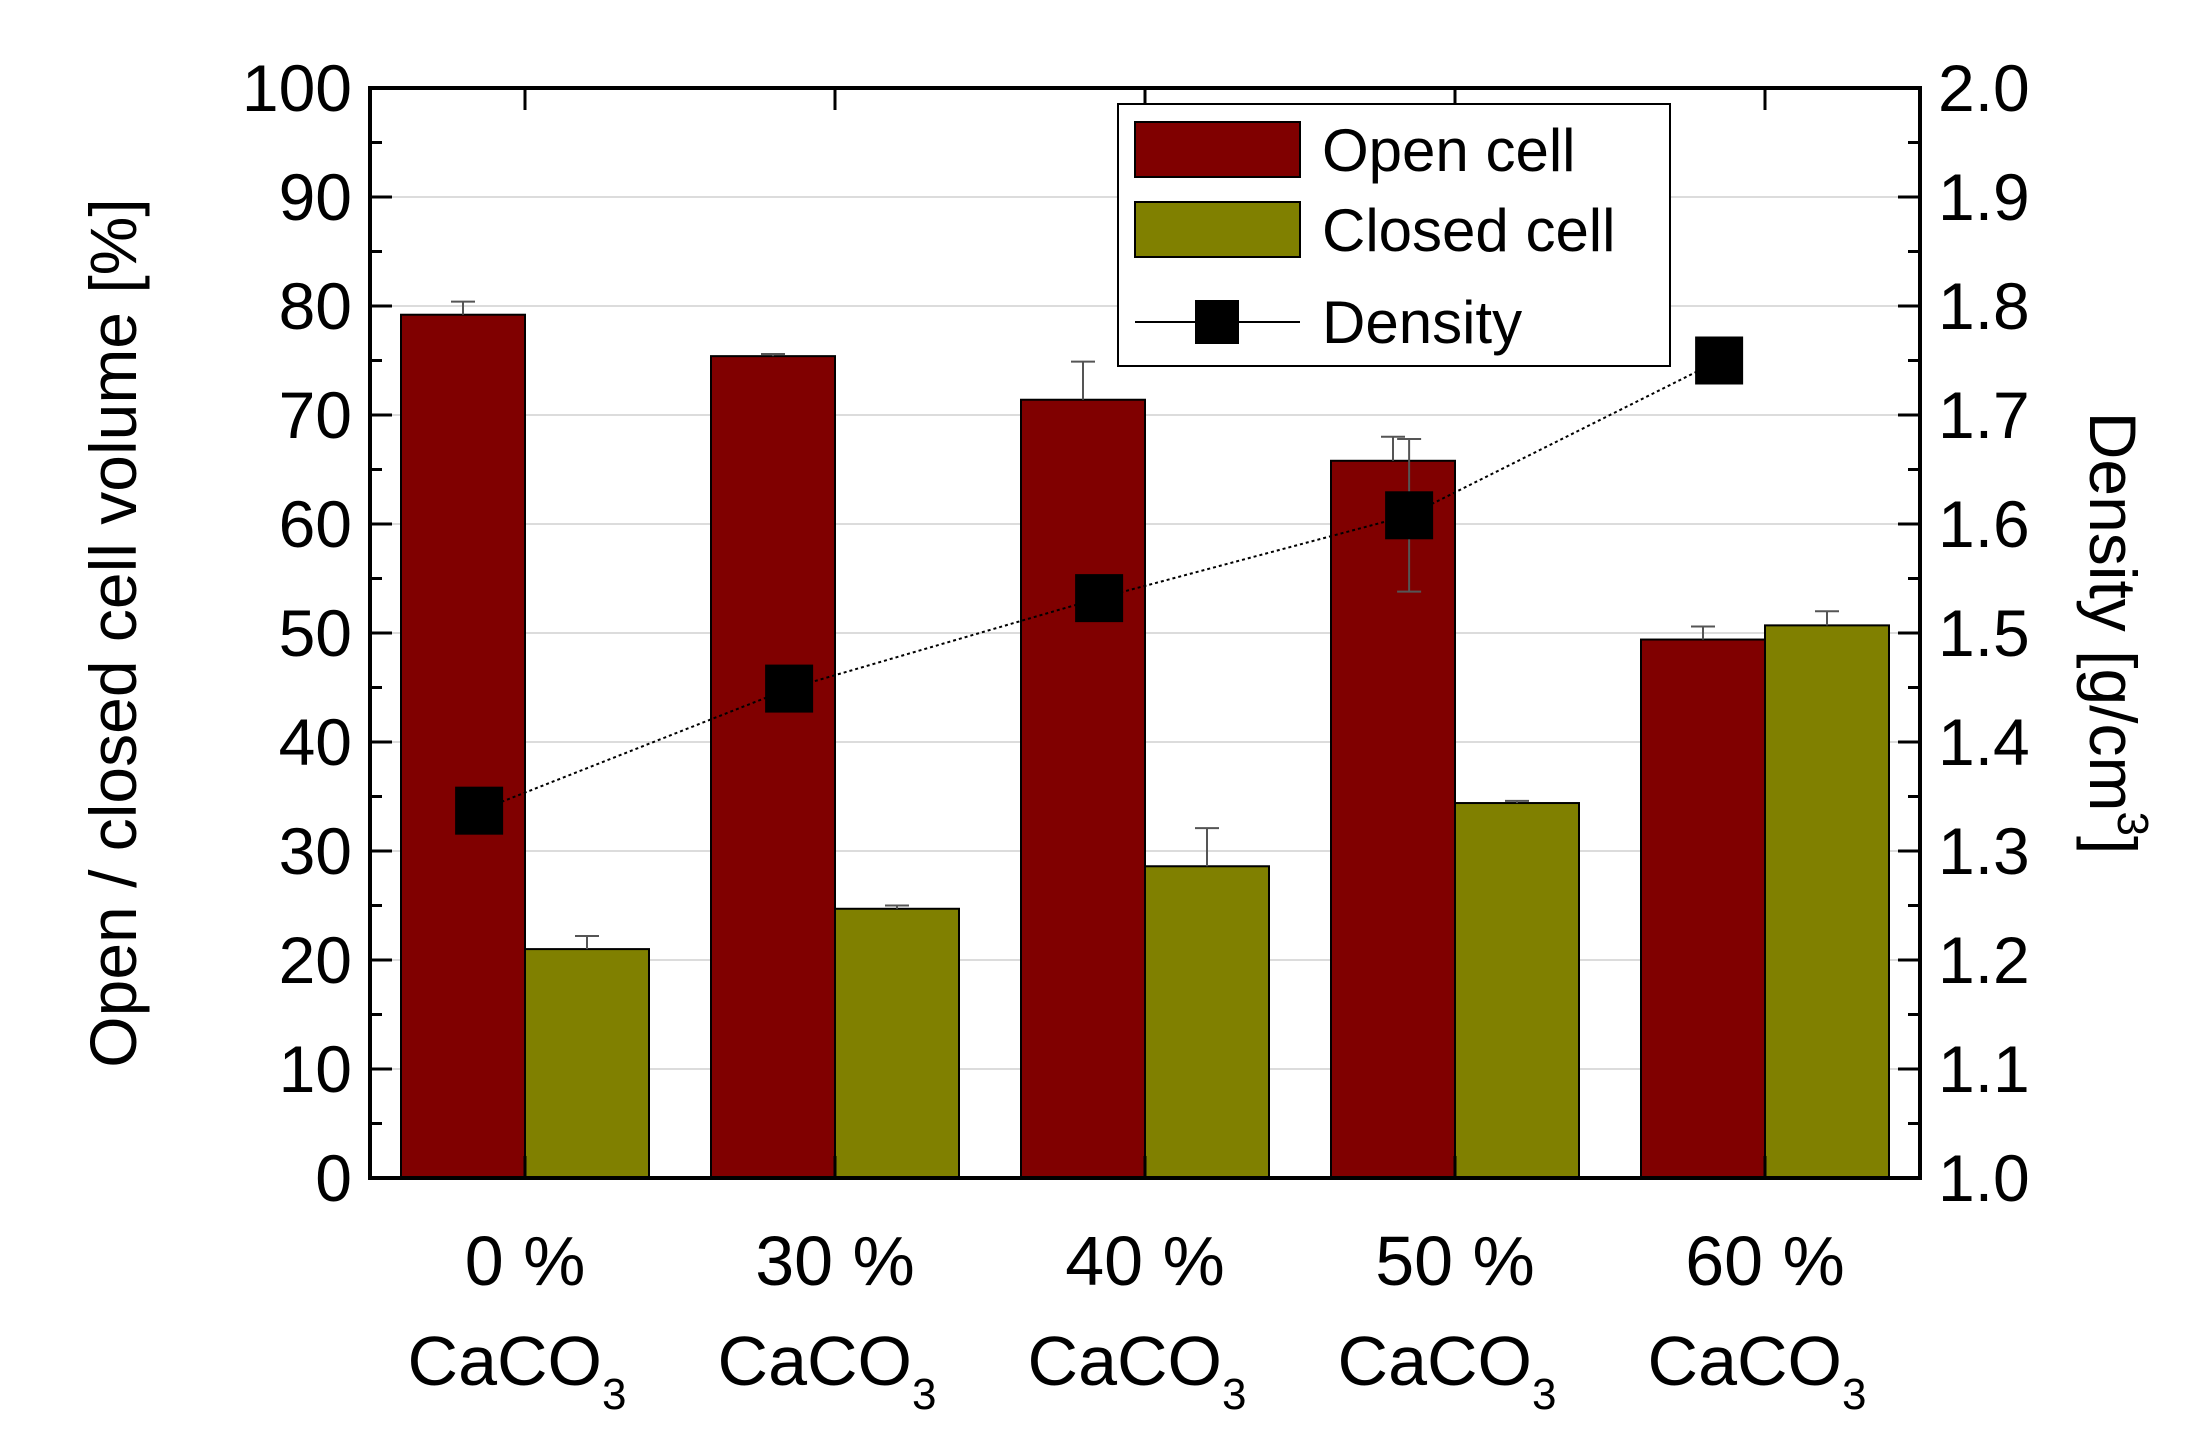 The height and width of the screenshot is (1452, 2208). What do you see at coordinates (2113, 612) in the screenshot?
I see `right-axis-title-main: Density [g/cm` at bounding box center [2113, 612].